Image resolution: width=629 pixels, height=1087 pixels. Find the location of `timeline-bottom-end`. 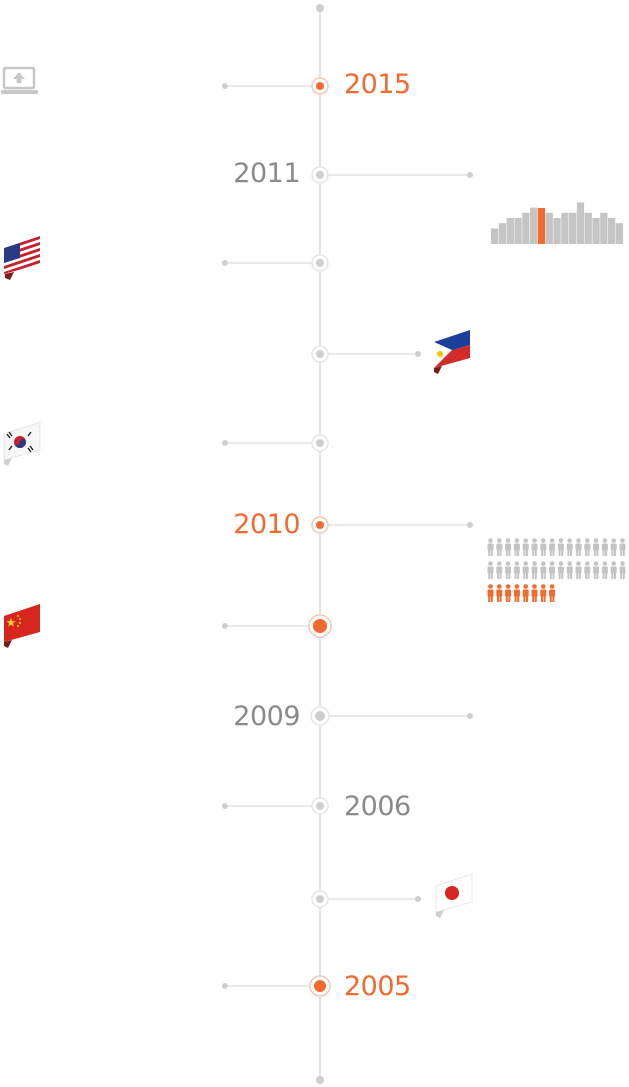

timeline-bottom-end is located at coordinates (320, 1080).